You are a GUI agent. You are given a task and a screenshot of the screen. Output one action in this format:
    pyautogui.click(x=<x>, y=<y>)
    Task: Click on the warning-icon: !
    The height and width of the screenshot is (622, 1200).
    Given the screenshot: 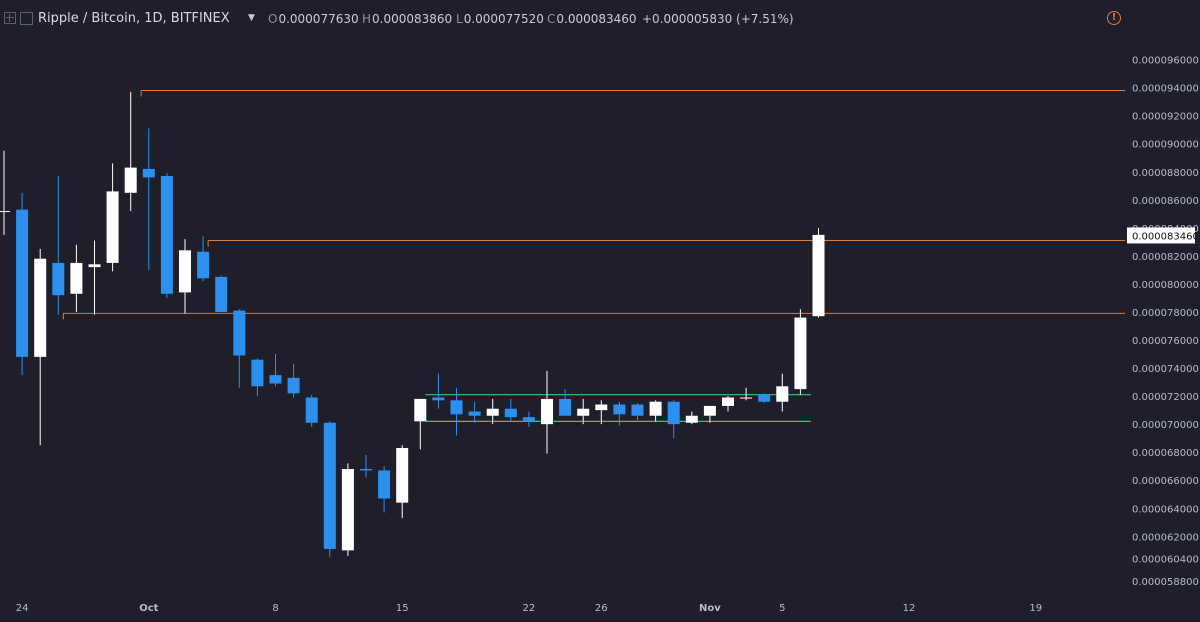 What is the action you would take?
    pyautogui.click(x=1114, y=18)
    